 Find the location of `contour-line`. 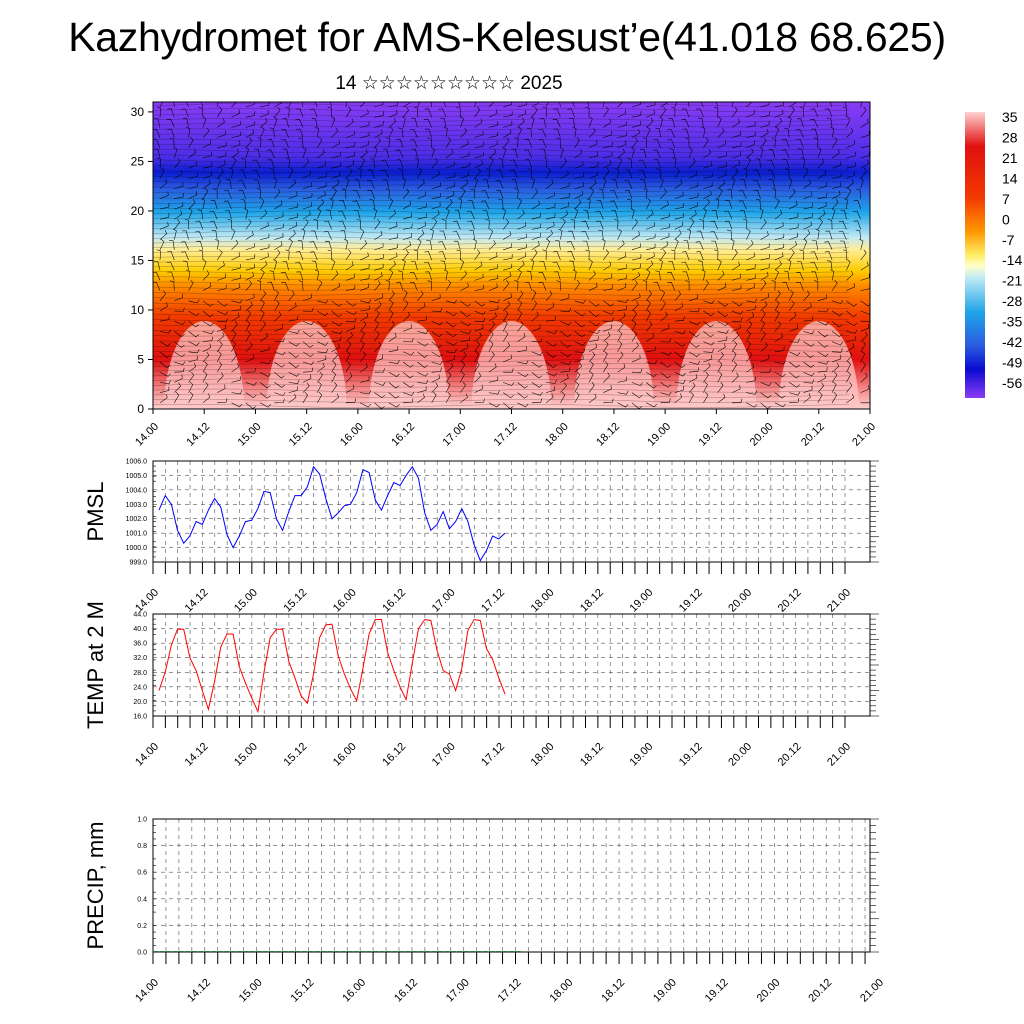

contour-line is located at coordinates (501, 151).